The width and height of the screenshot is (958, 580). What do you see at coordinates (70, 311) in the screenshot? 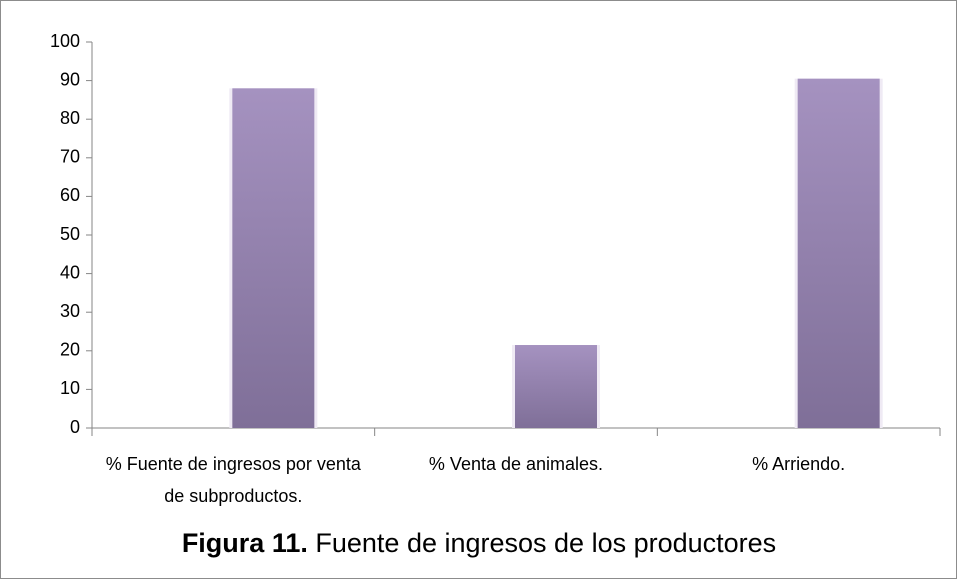
I see `y-tick-label: 30` at bounding box center [70, 311].